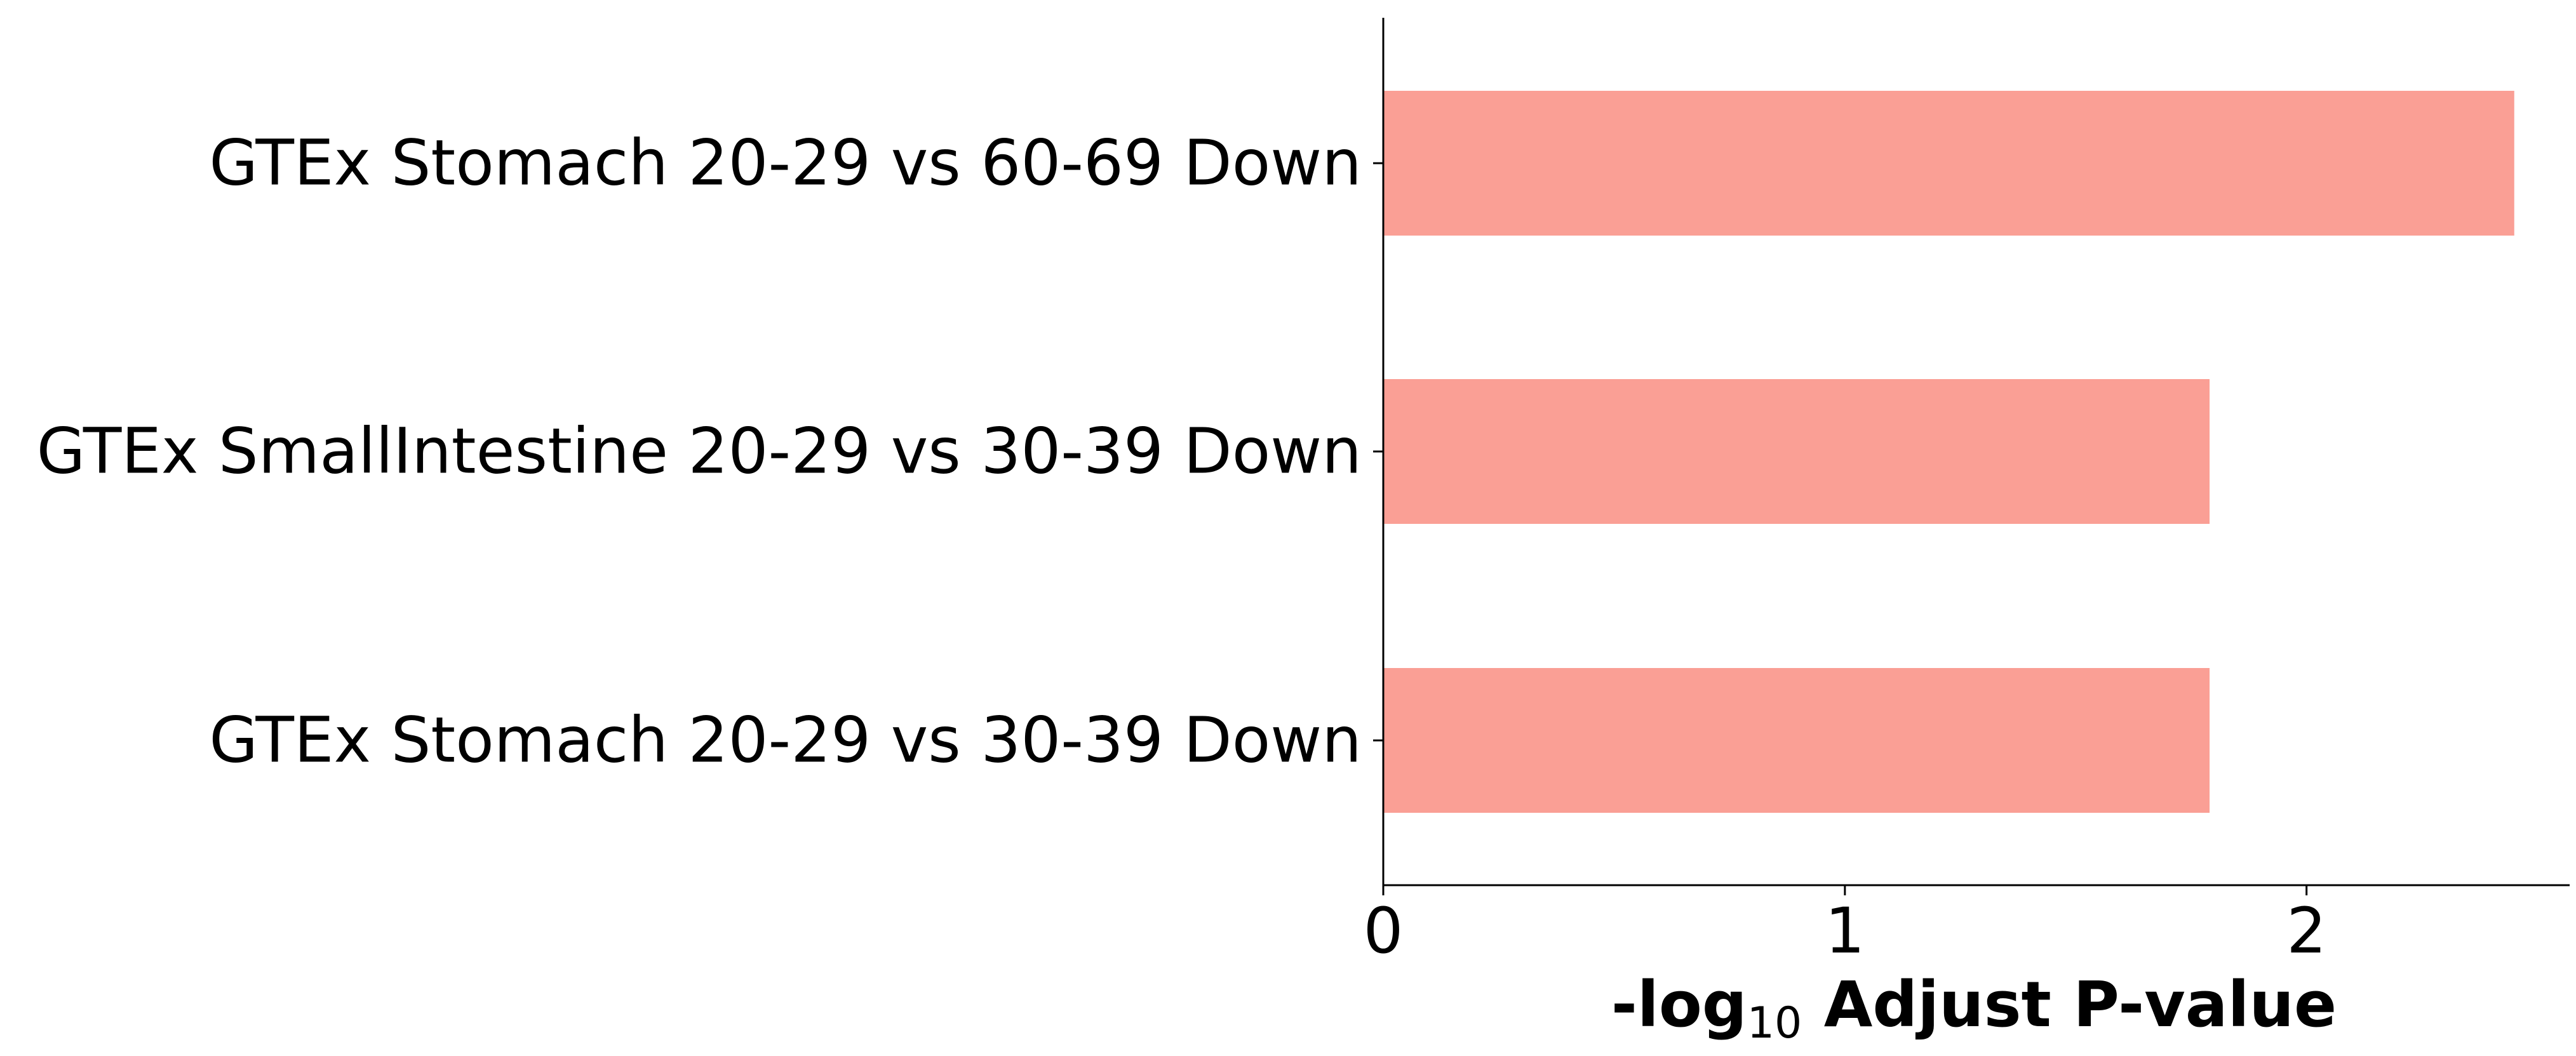 This screenshot has height=1056, width=2576. Describe the element at coordinates (1679, 1004) in the screenshot. I see `x-axis-title-prefix: -log` at that location.